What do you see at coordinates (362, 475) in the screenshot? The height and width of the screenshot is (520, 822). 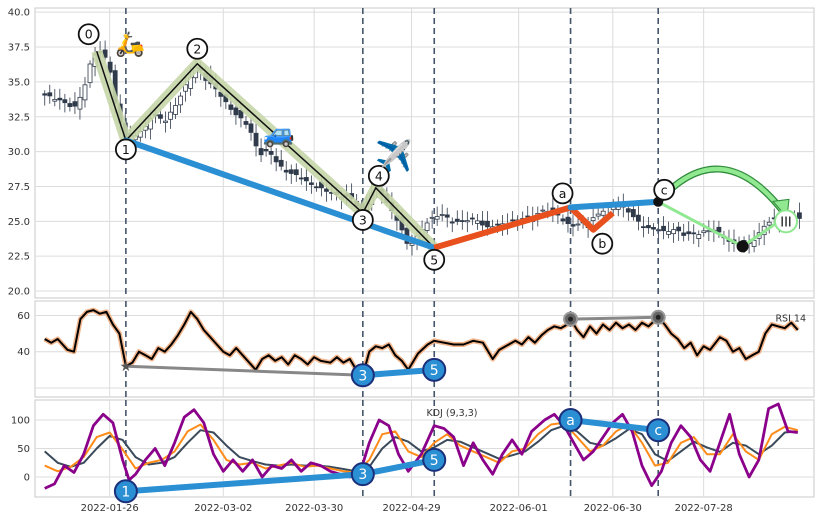 I see `marker-label: 3` at bounding box center [362, 475].